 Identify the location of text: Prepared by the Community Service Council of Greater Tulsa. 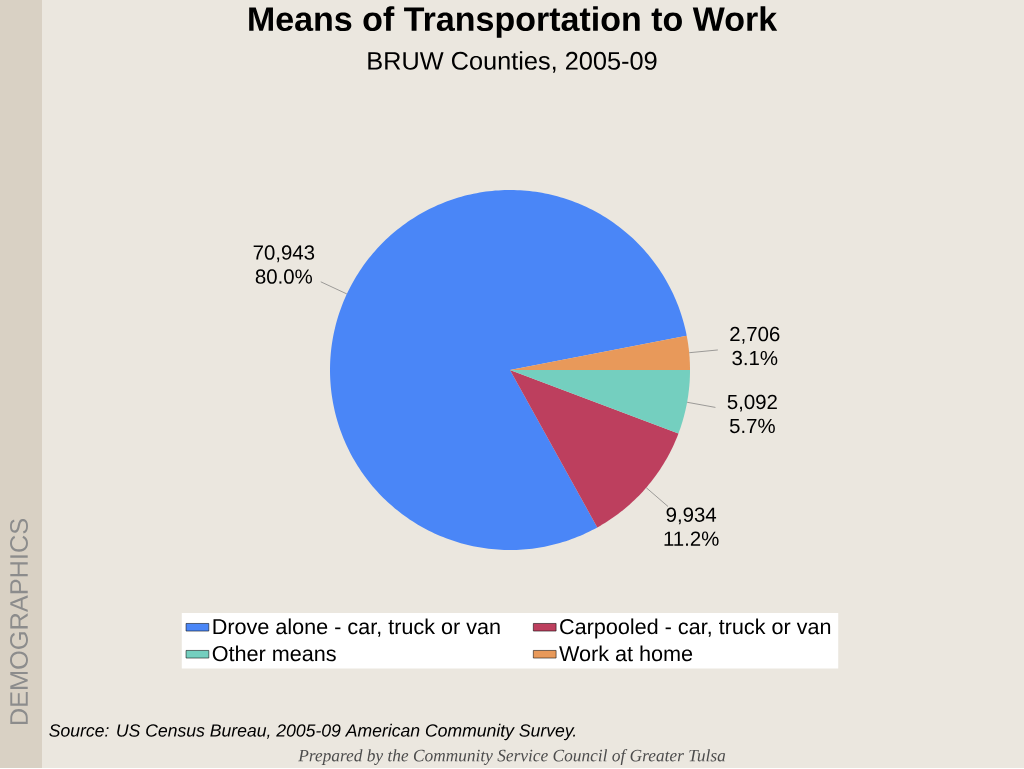
(512, 756).